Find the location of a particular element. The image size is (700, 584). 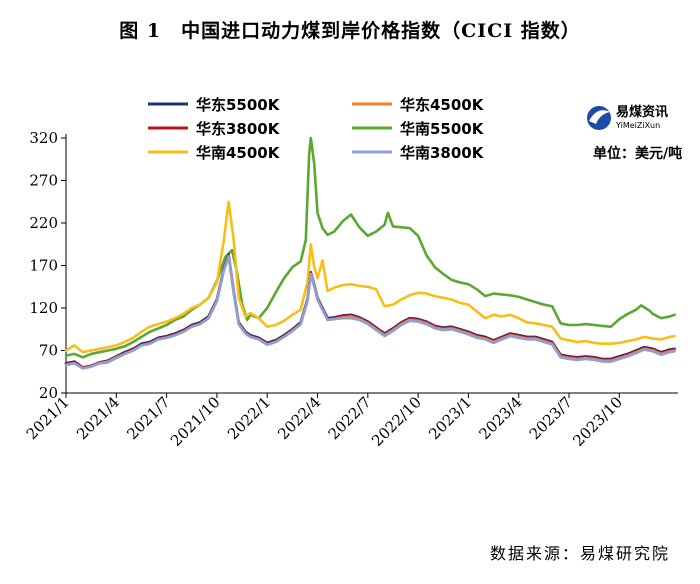

legend-label: 华南4500K is located at coordinates (238, 153).